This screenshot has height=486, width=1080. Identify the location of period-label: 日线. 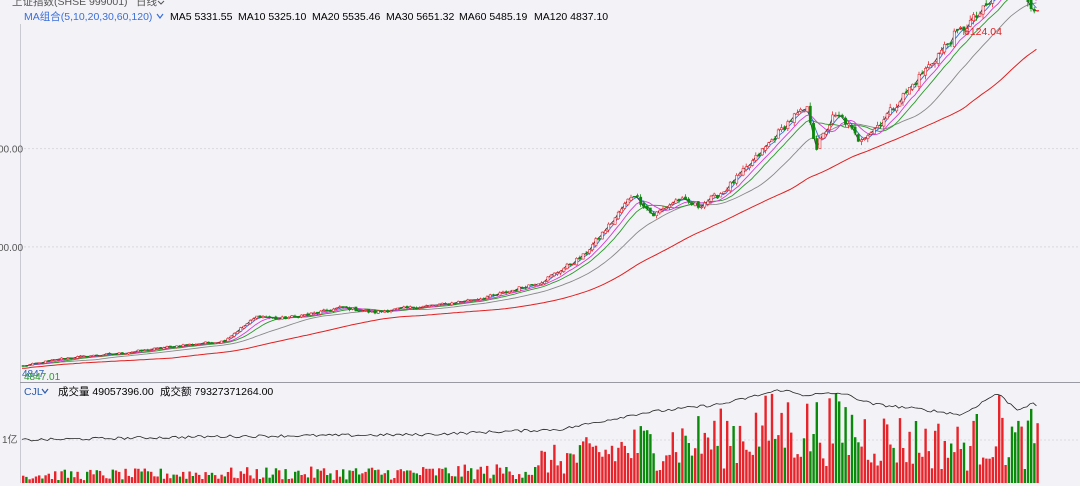
(146, 4).